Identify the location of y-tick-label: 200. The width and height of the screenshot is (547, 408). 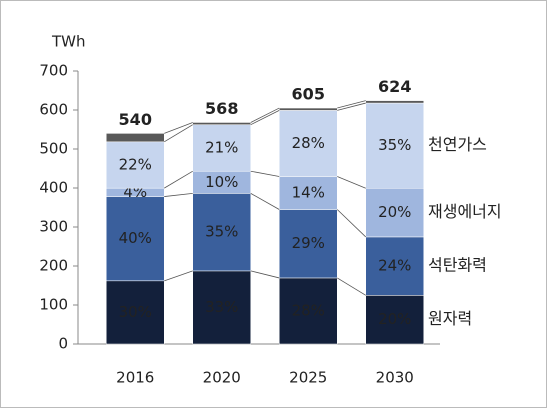
(53, 266).